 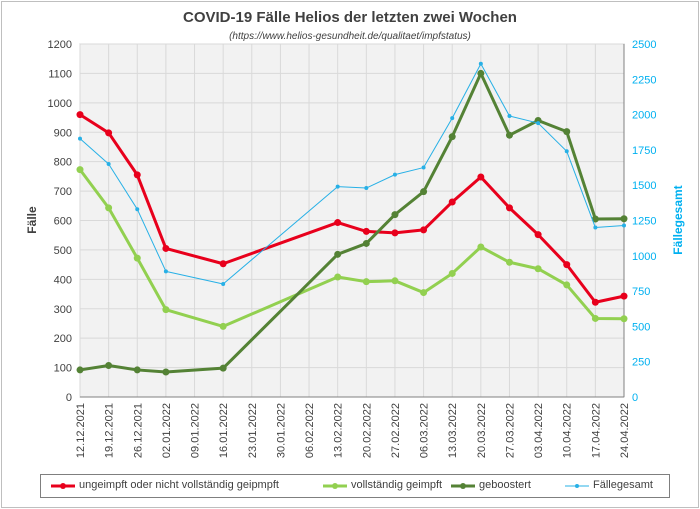 What do you see at coordinates (196, 430) in the screenshot?
I see `x-tick-label: 09.01.2022` at bounding box center [196, 430].